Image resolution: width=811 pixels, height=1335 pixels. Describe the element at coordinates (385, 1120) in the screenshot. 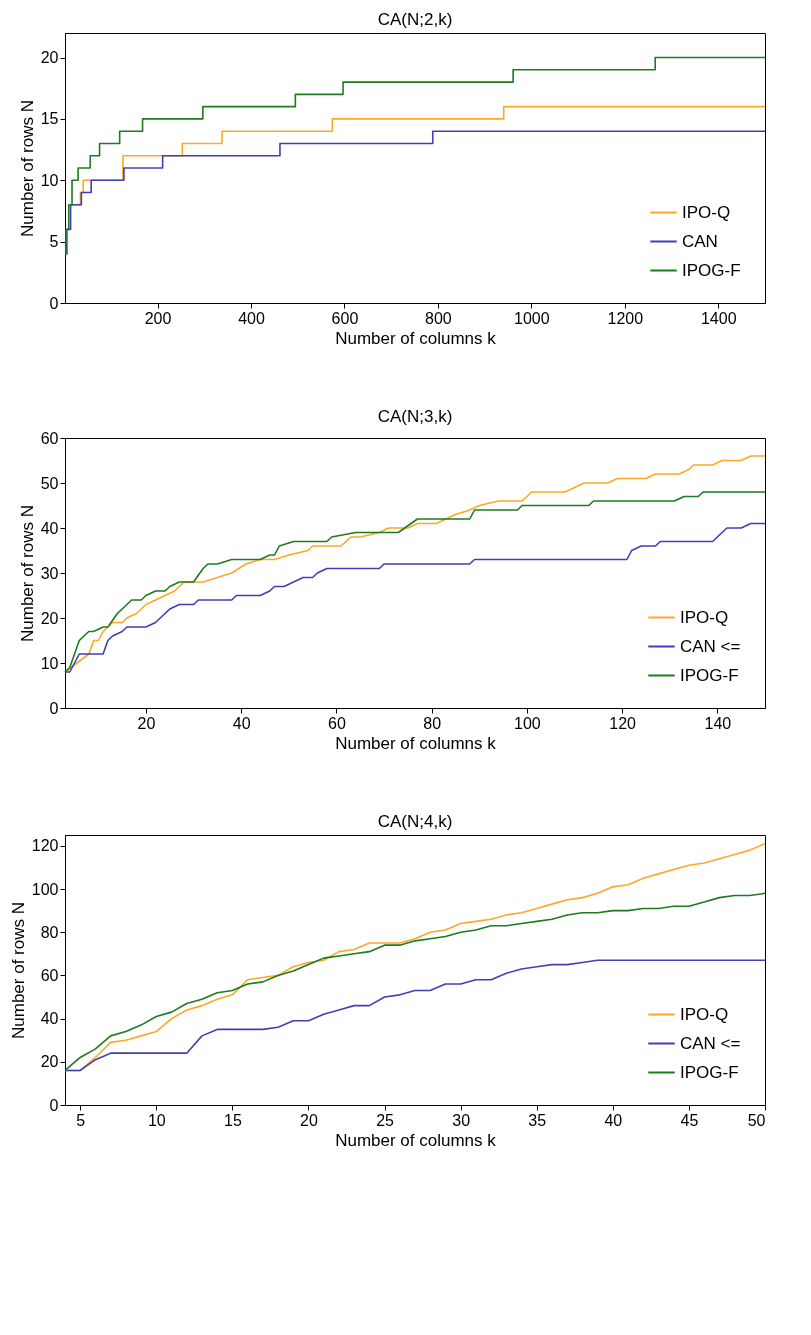

I see `x-tick-label: 25` at that location.